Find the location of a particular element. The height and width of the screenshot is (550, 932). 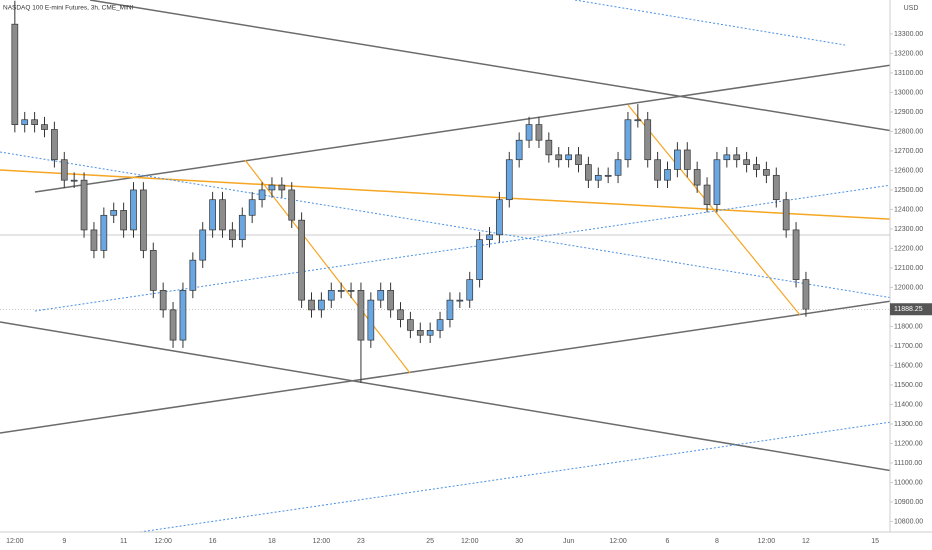

y-tick-label: 13300.00 is located at coordinates (908, 34).